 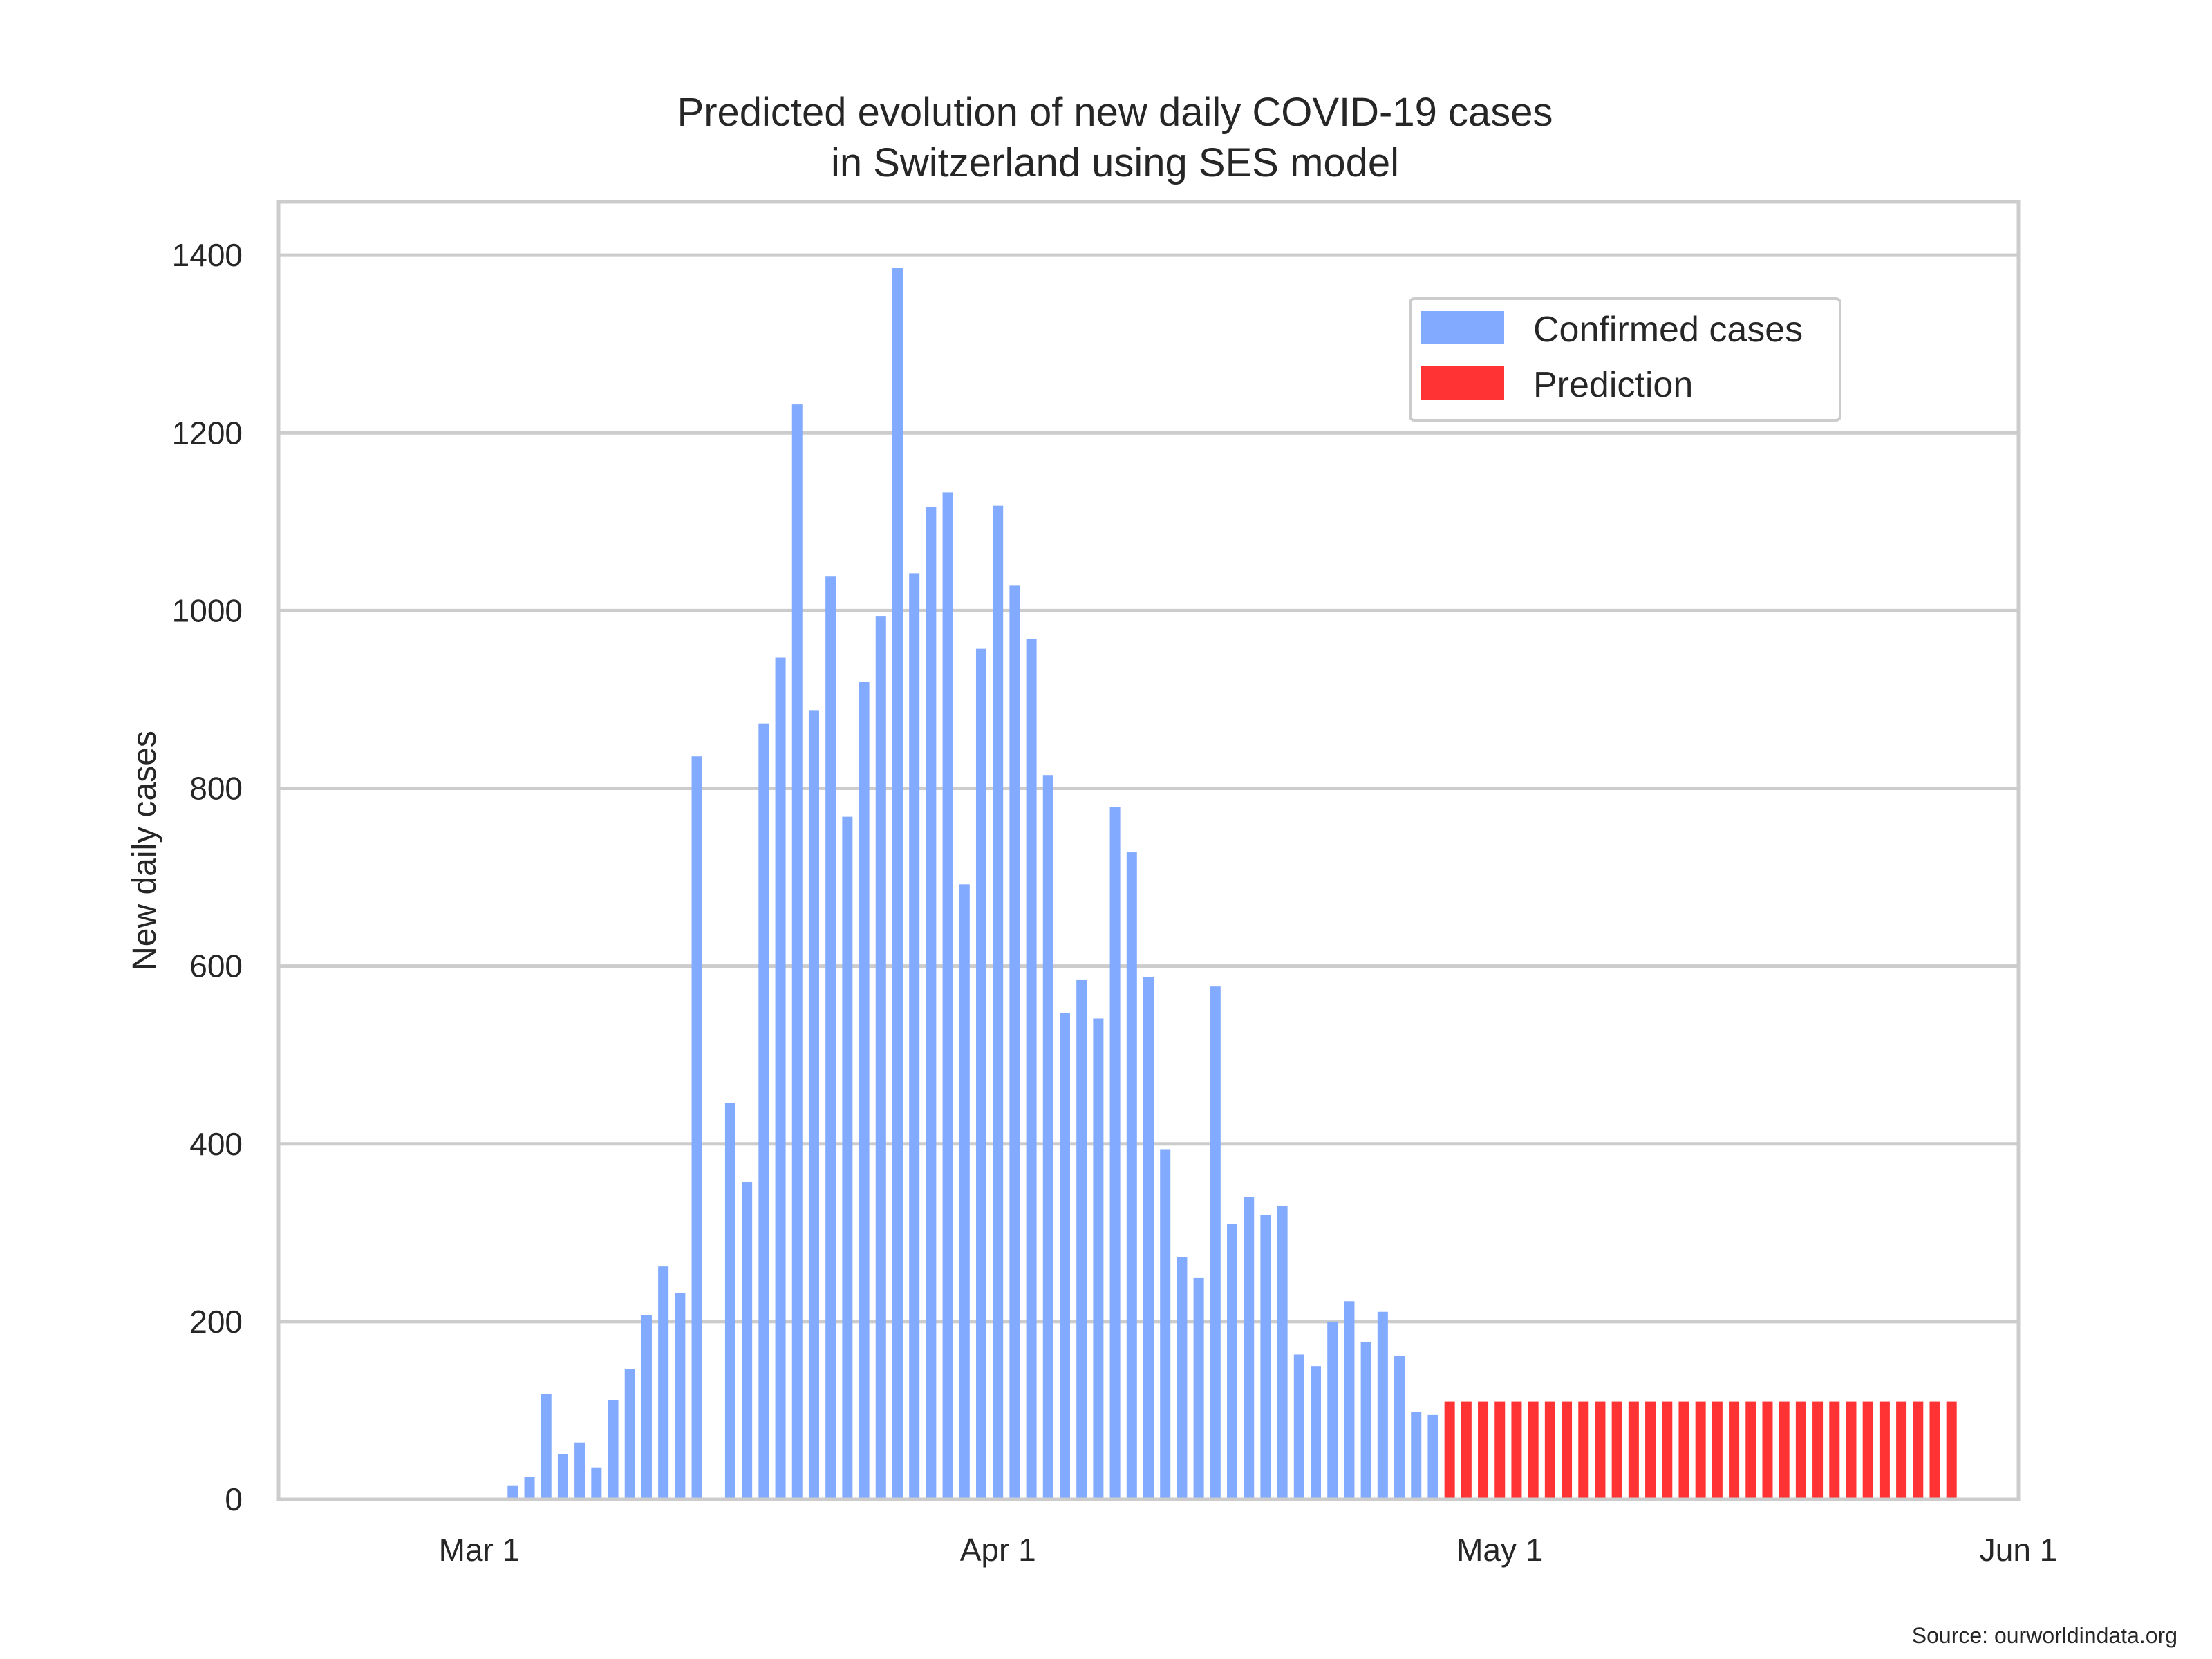 What do you see at coordinates (208, 877) in the screenshot?
I see `y-tick-labels: 0 200 400 600 800 1000 1200 1400` at bounding box center [208, 877].